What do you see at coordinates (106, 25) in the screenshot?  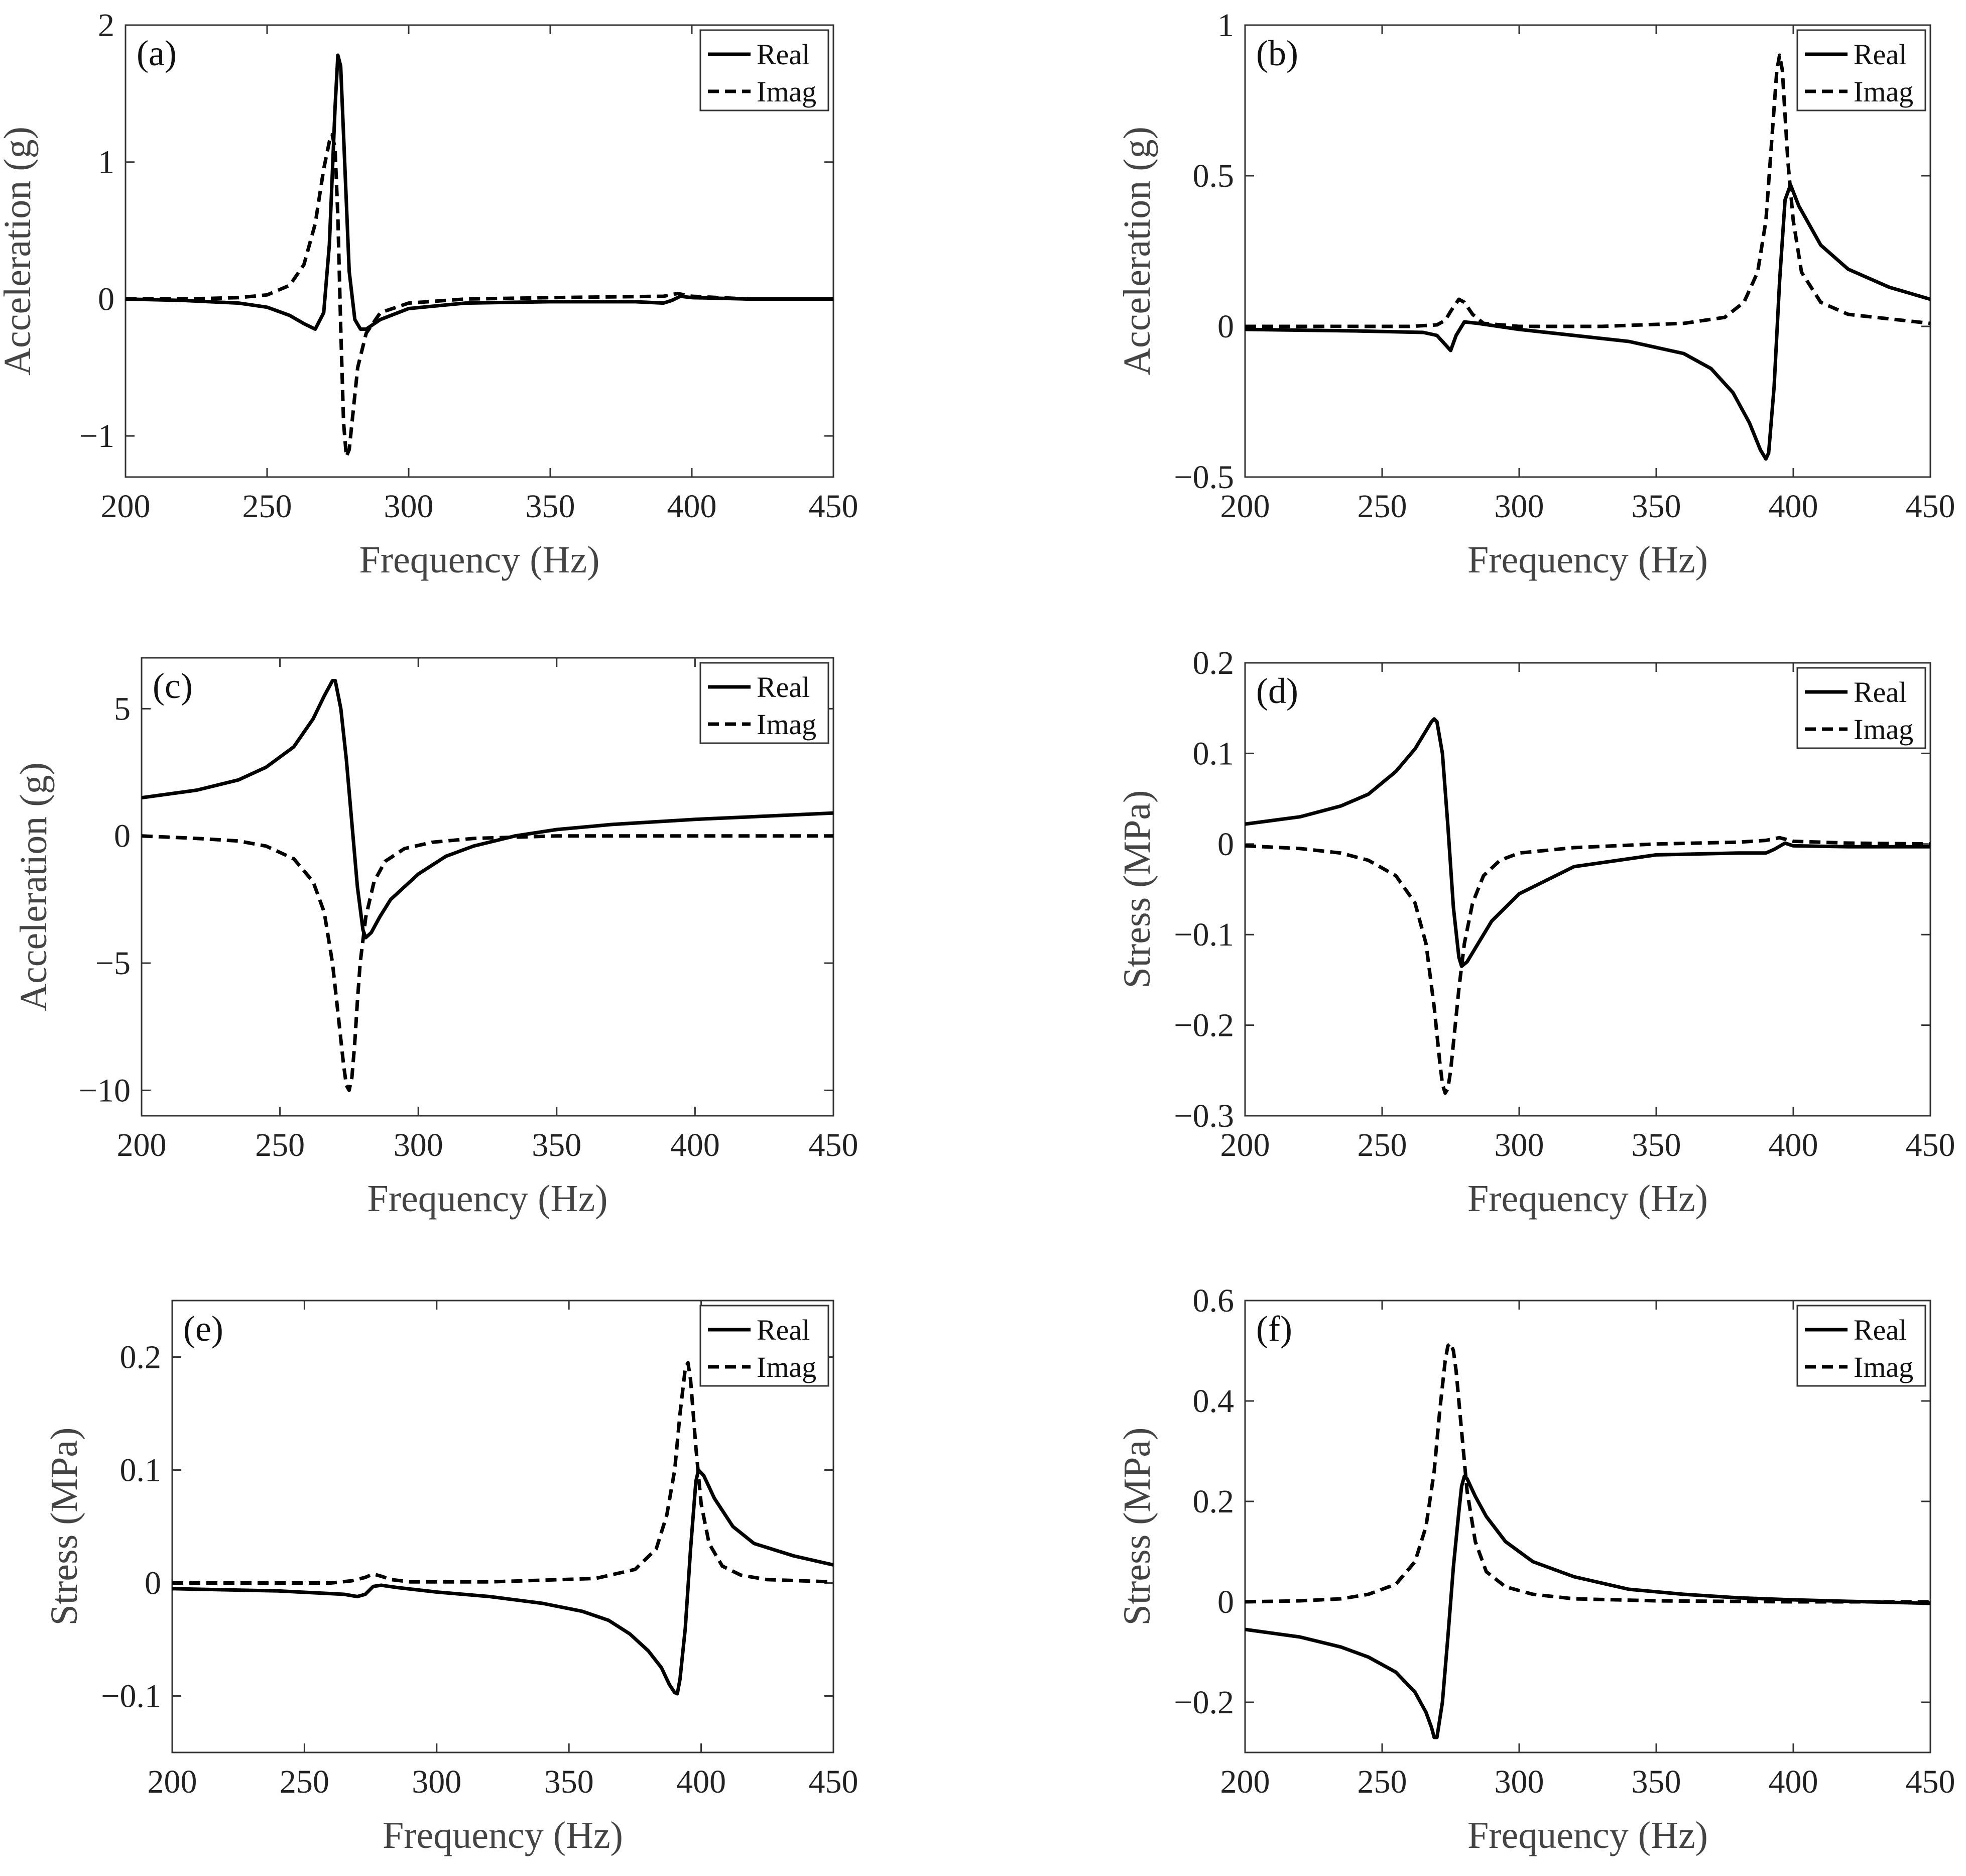 I see `y-tick-label: 2` at bounding box center [106, 25].